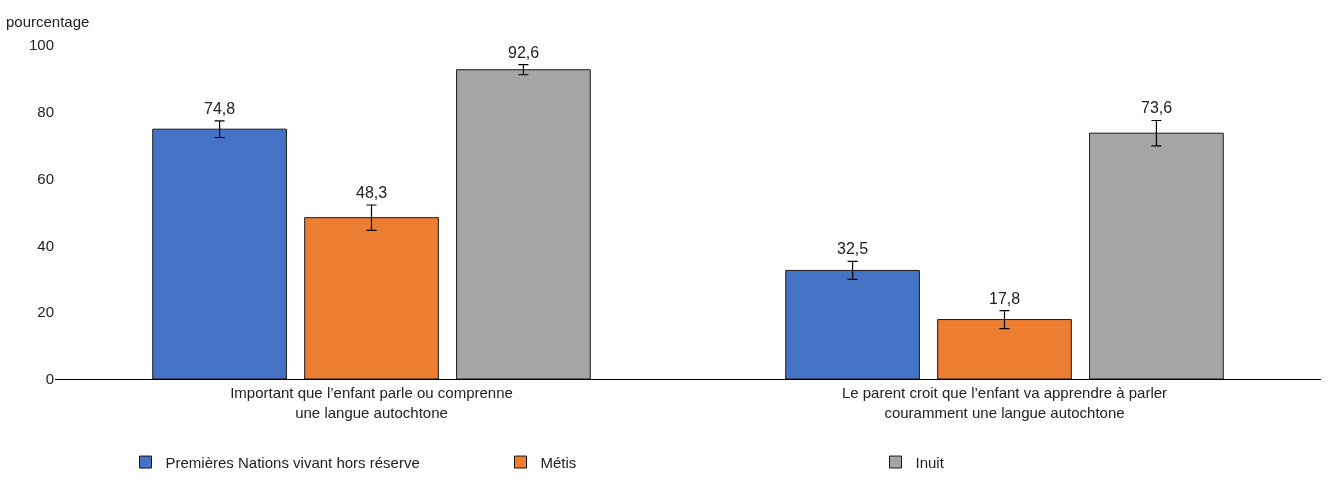 This screenshot has height=491, width=1336. What do you see at coordinates (45, 112) in the screenshot?
I see `y-tick-label: 80` at bounding box center [45, 112].